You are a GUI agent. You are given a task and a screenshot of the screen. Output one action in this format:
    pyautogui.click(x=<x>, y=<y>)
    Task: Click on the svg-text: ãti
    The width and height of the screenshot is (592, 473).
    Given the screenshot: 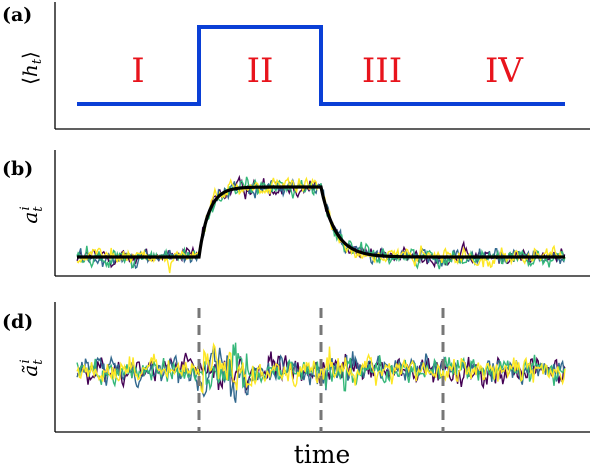 What is the action you would take?
    pyautogui.click(x=32, y=368)
    